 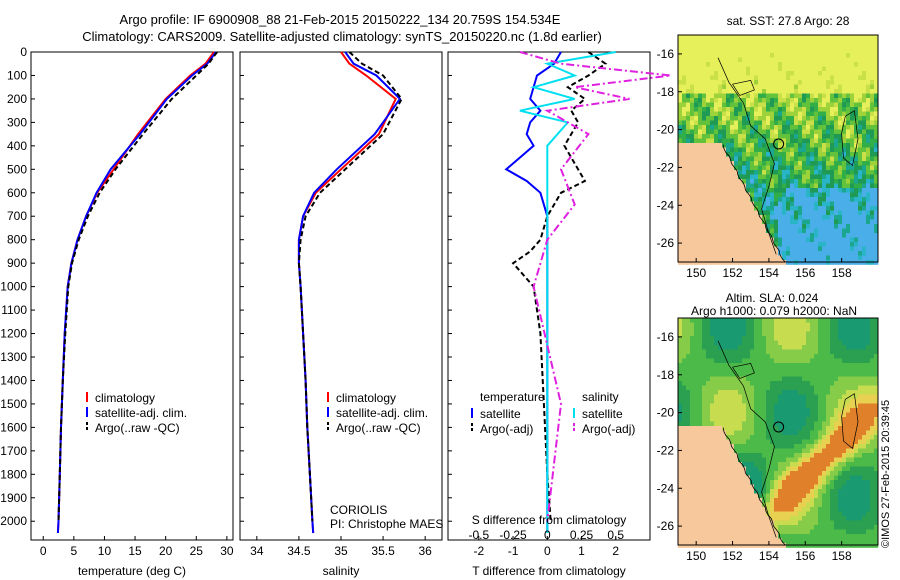 I want to click on x-tick-label: 34.5, so click(x=299, y=551).